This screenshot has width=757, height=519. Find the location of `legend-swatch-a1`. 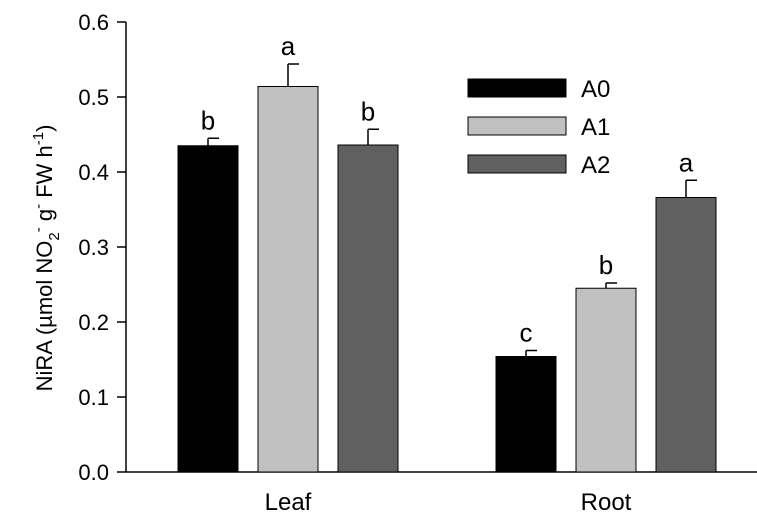

legend-swatch-a1 is located at coordinates (517, 126).